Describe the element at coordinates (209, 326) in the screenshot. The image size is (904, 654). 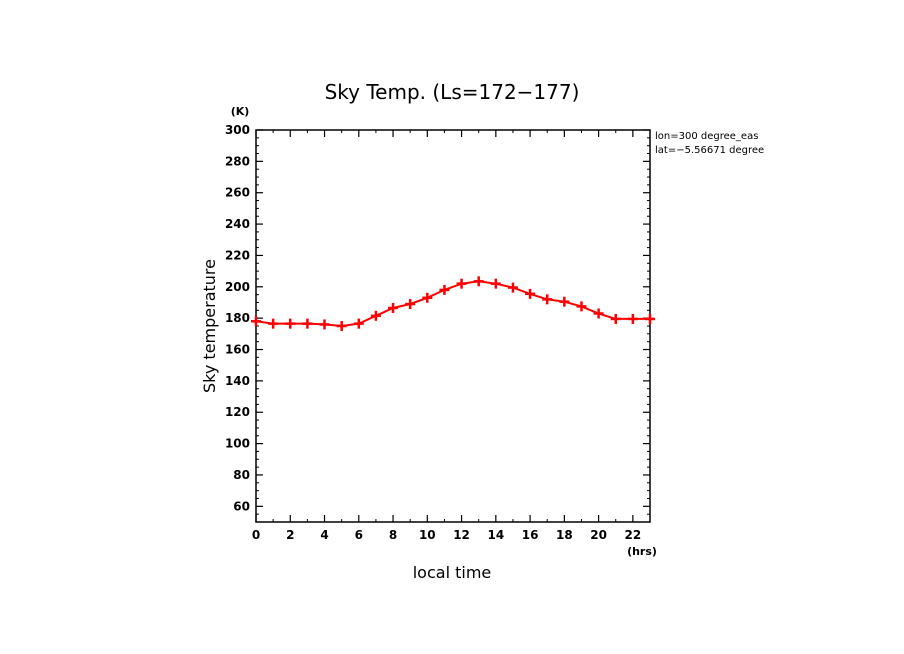
I see `y-axis-title: Sky temperature` at that location.